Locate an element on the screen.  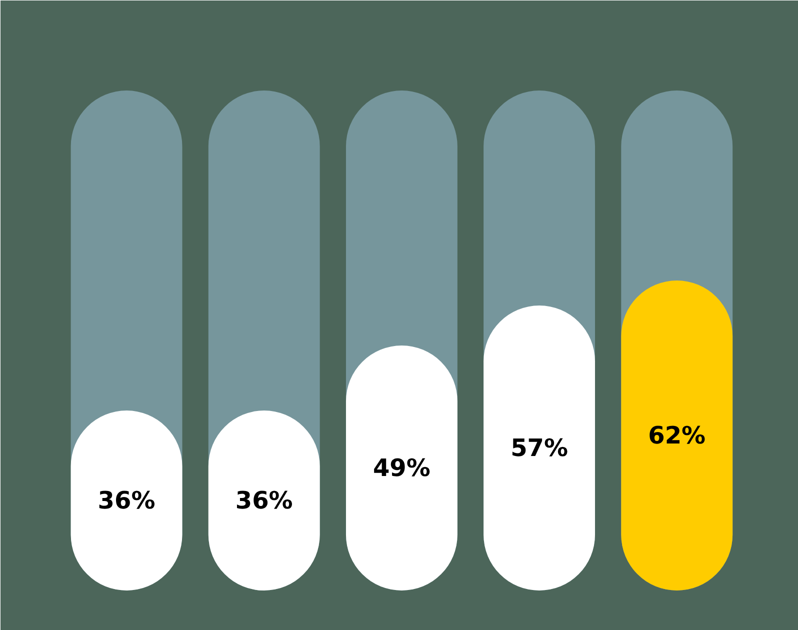
data-label: 49% is located at coordinates (401, 468).